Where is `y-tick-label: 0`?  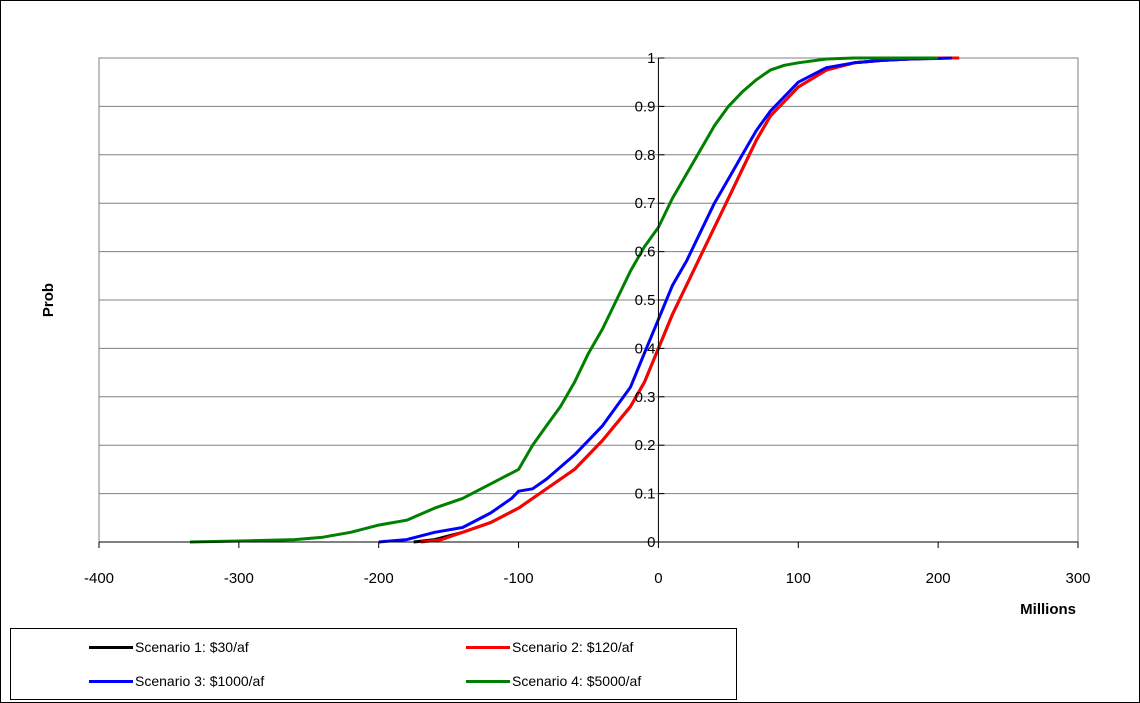
y-tick-label: 0 is located at coordinates (651, 542).